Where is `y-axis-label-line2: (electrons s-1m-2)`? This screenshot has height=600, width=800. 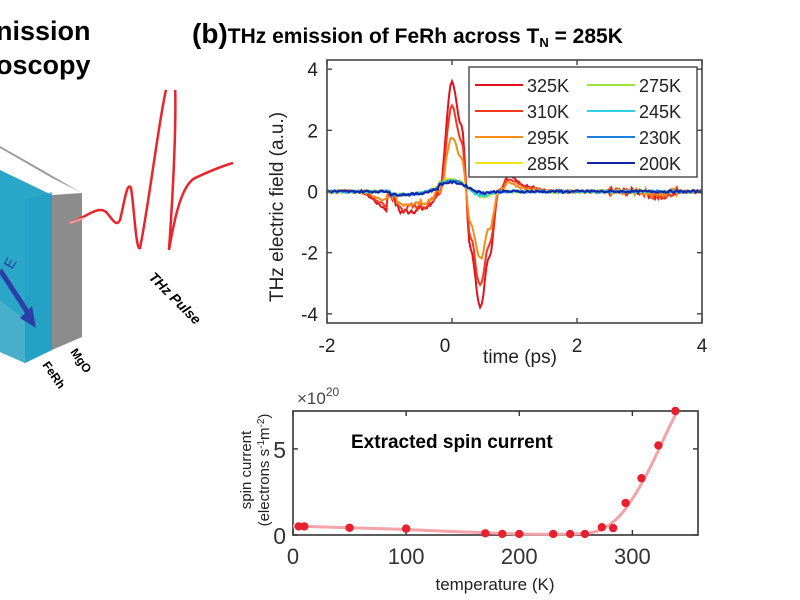 y-axis-label-line2: (electrons s-1m-2) is located at coordinates (264, 470).